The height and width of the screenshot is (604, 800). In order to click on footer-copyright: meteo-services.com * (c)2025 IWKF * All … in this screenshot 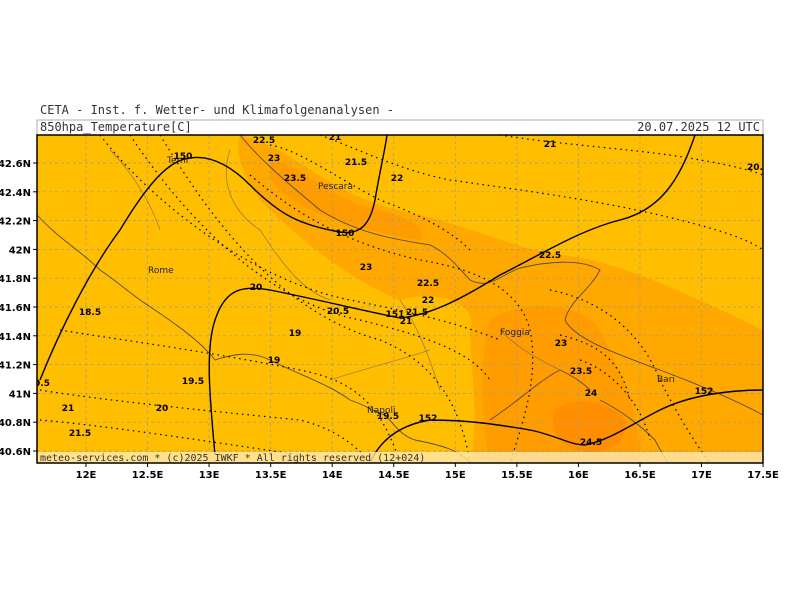, I will do `click(232, 458)`.